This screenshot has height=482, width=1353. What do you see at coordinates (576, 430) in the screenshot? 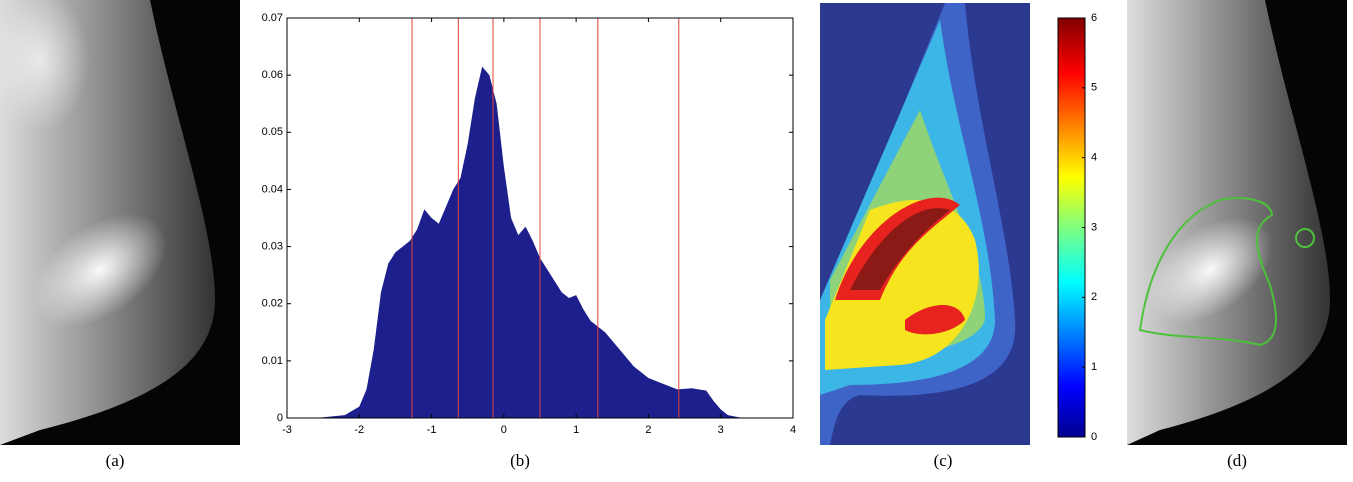
I see `x-tick-label: 1` at bounding box center [576, 430].